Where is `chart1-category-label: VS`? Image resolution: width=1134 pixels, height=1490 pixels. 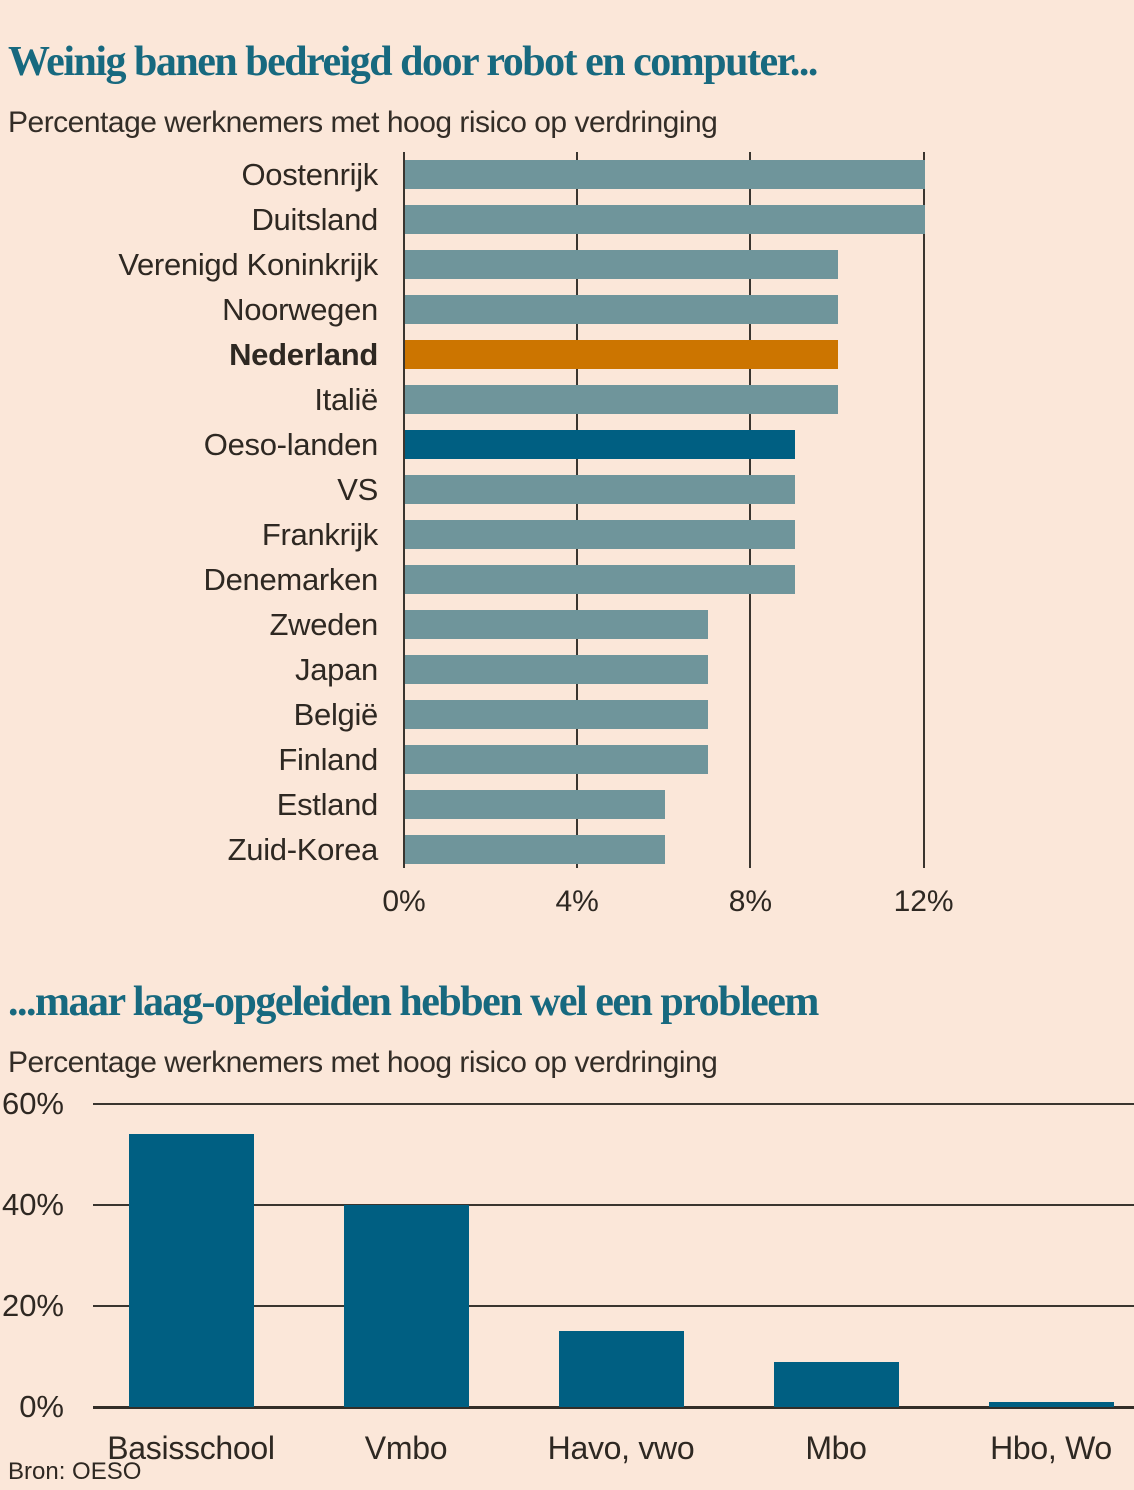
chart1-category-label: VS is located at coordinates (357, 489).